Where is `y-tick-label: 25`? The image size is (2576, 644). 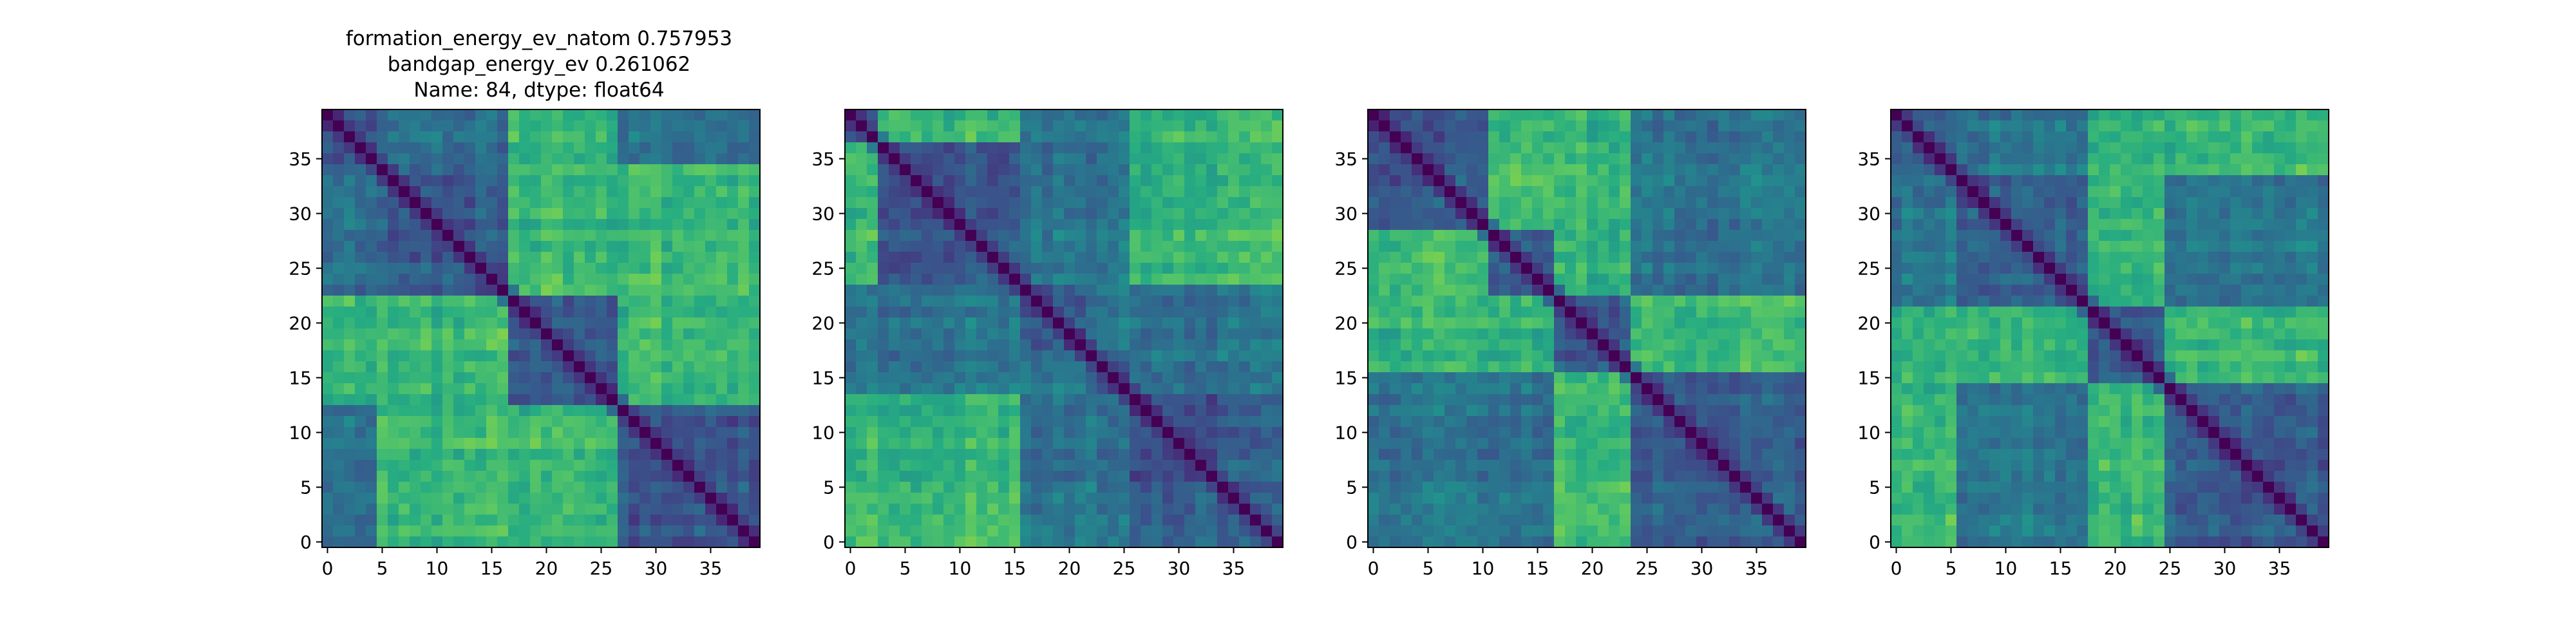
y-tick-label: 25 is located at coordinates (301, 269).